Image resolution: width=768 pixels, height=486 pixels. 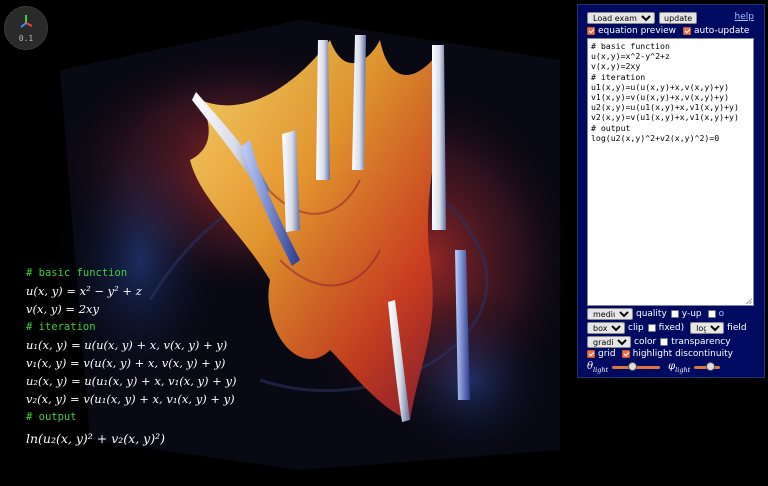 What do you see at coordinates (609, 342) in the screenshot?
I see `color-select: gradient` at bounding box center [609, 342].